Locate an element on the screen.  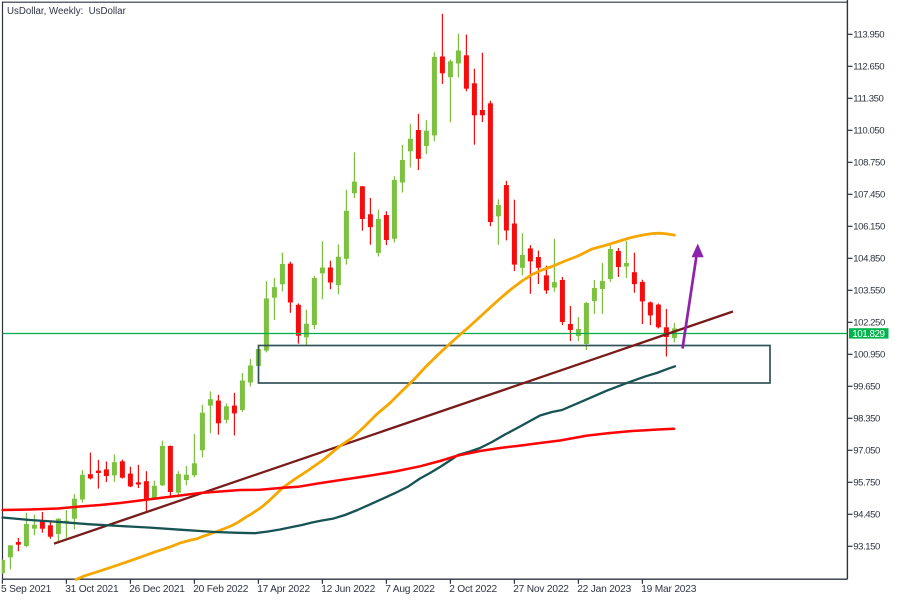
svg-text: 95.750 is located at coordinates (866, 483).